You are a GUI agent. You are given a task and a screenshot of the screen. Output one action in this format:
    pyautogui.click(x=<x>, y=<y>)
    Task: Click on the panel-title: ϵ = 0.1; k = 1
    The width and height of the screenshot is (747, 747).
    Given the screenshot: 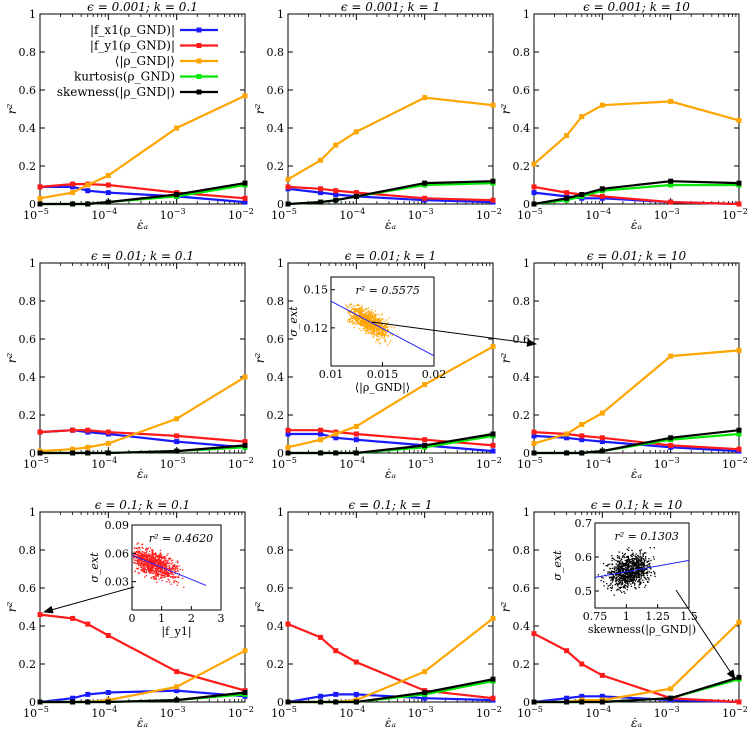 What is the action you would take?
    pyautogui.click(x=391, y=505)
    